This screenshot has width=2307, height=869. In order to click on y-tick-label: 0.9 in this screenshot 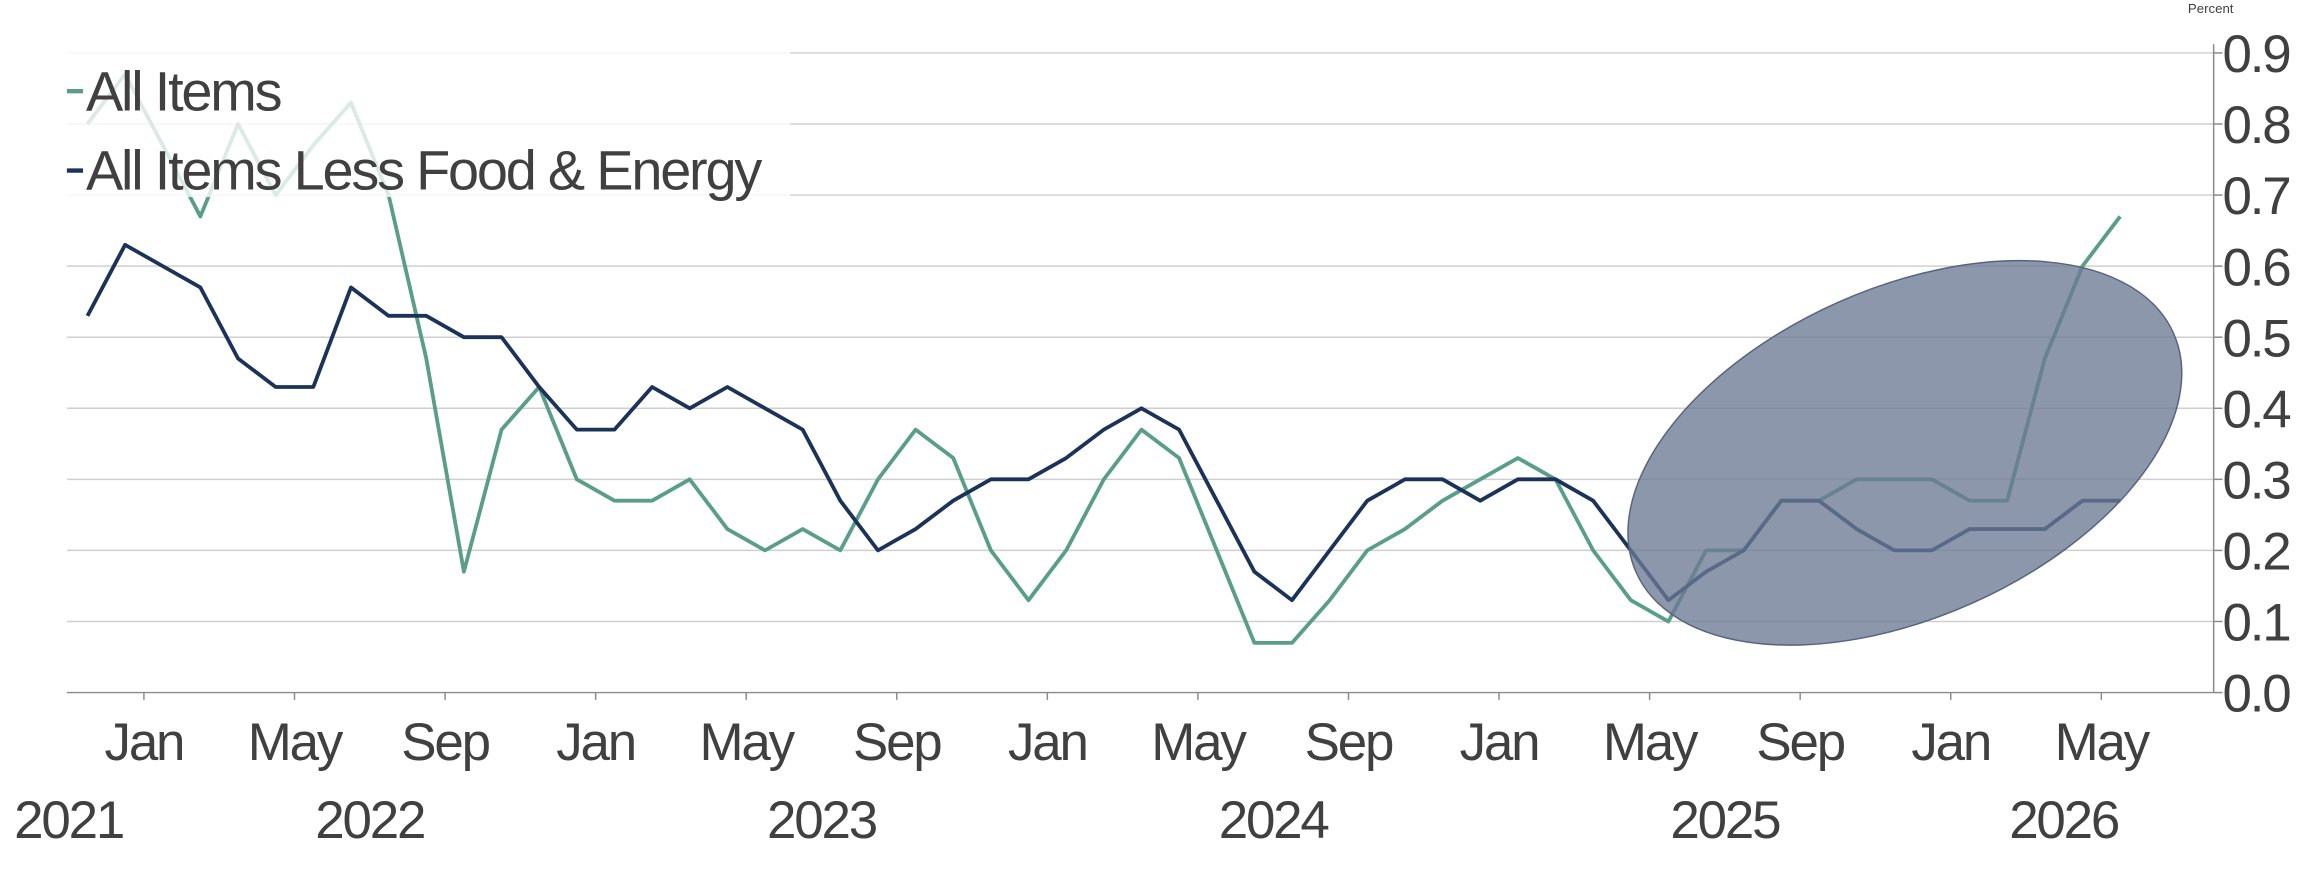, I will do `click(2255, 54)`.